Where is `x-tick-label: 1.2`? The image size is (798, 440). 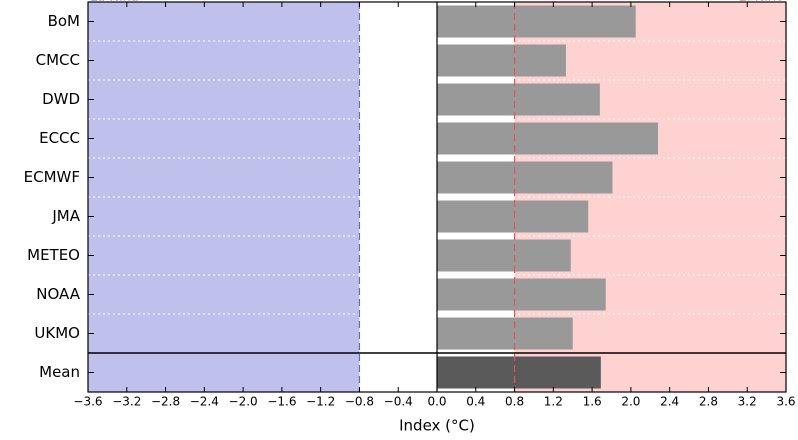
x-tick-label: 1.2 is located at coordinates (553, 402).